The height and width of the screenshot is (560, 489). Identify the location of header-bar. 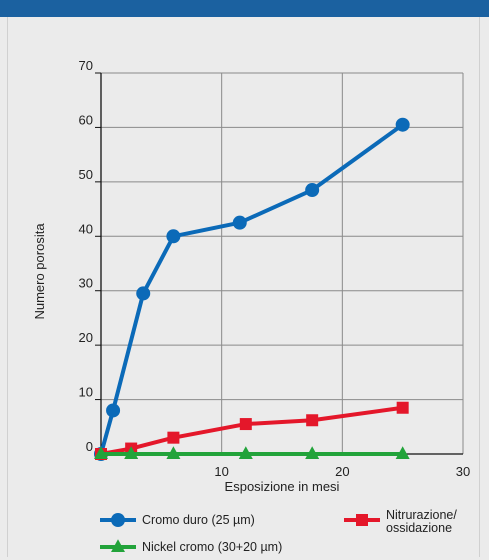
(244, 8).